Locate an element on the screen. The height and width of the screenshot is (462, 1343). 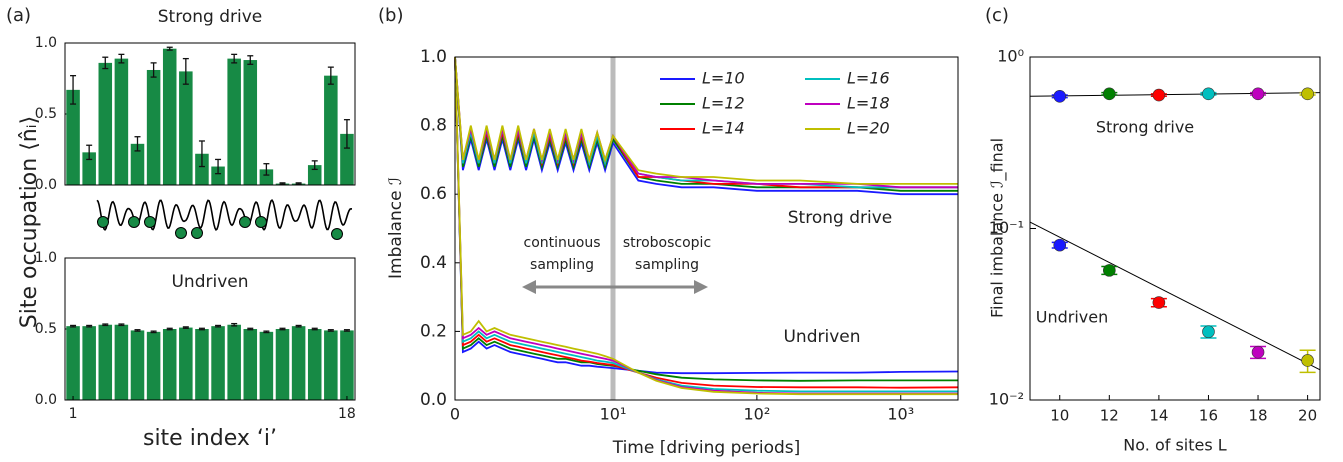
panel-title: Undriven is located at coordinates (209, 282).